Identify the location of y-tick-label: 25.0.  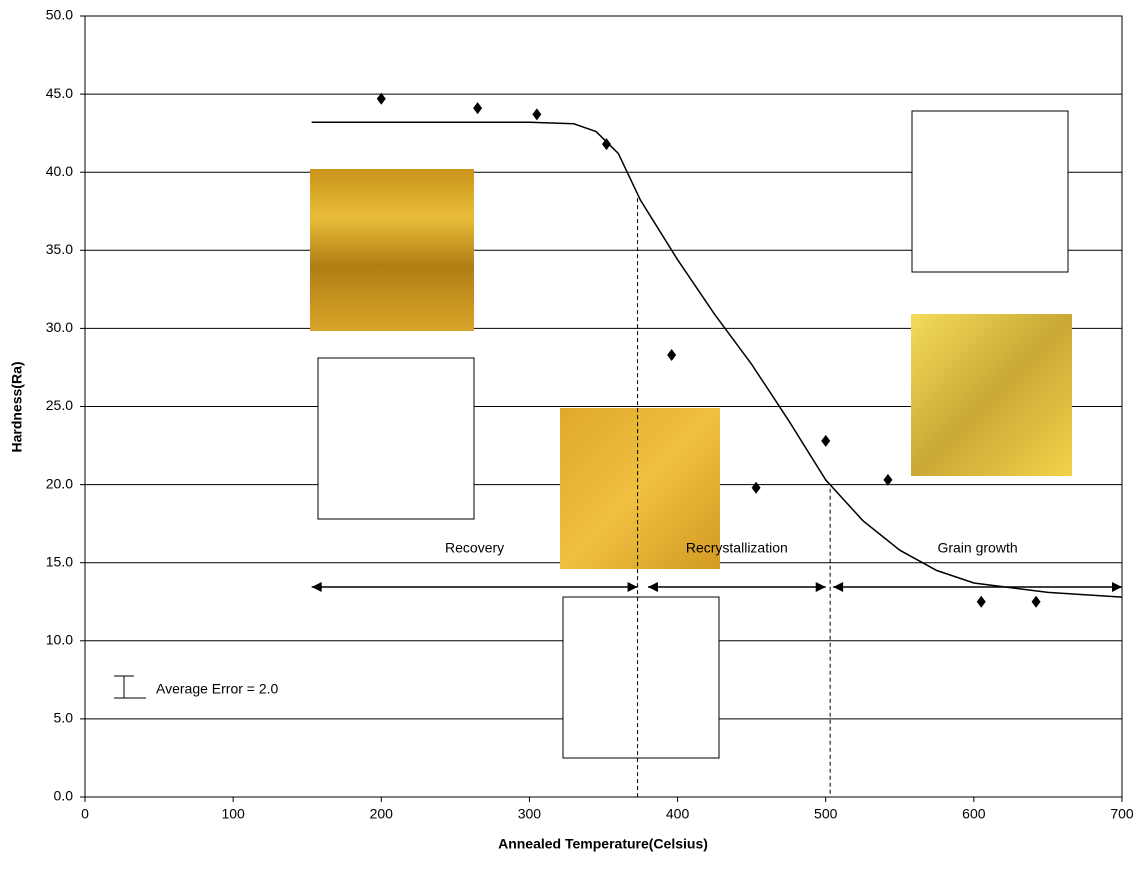
(59, 405).